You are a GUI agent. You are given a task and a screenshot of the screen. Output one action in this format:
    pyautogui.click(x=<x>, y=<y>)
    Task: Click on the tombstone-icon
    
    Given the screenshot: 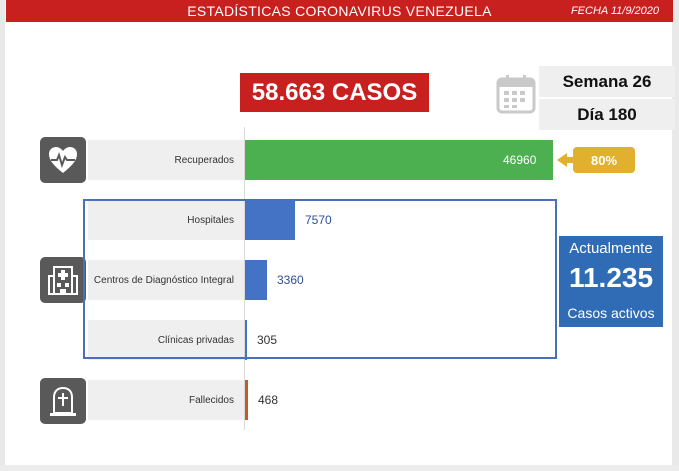 What is the action you would take?
    pyautogui.click(x=63, y=401)
    